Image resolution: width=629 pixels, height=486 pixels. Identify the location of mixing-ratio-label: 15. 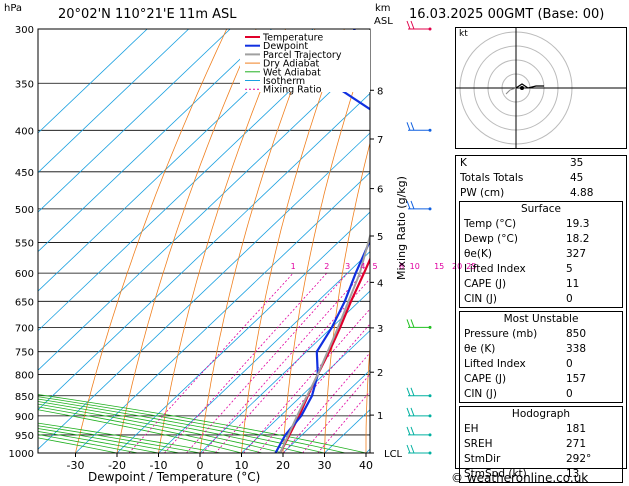
(439, 266).